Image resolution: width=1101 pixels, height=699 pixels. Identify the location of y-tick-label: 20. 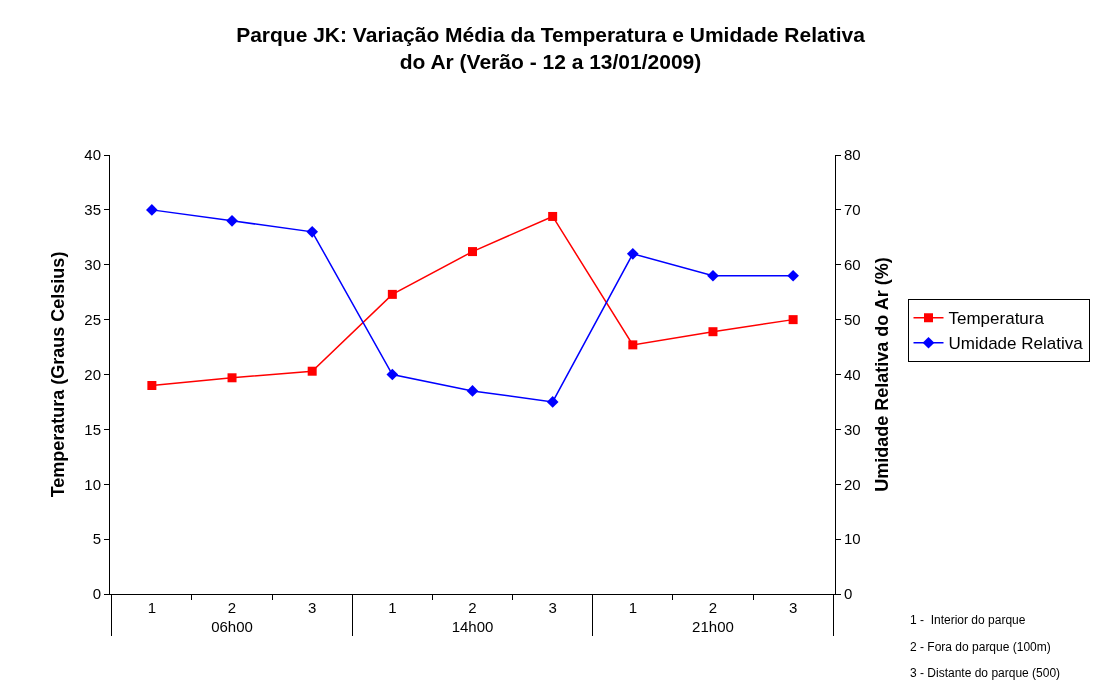
(92, 374).